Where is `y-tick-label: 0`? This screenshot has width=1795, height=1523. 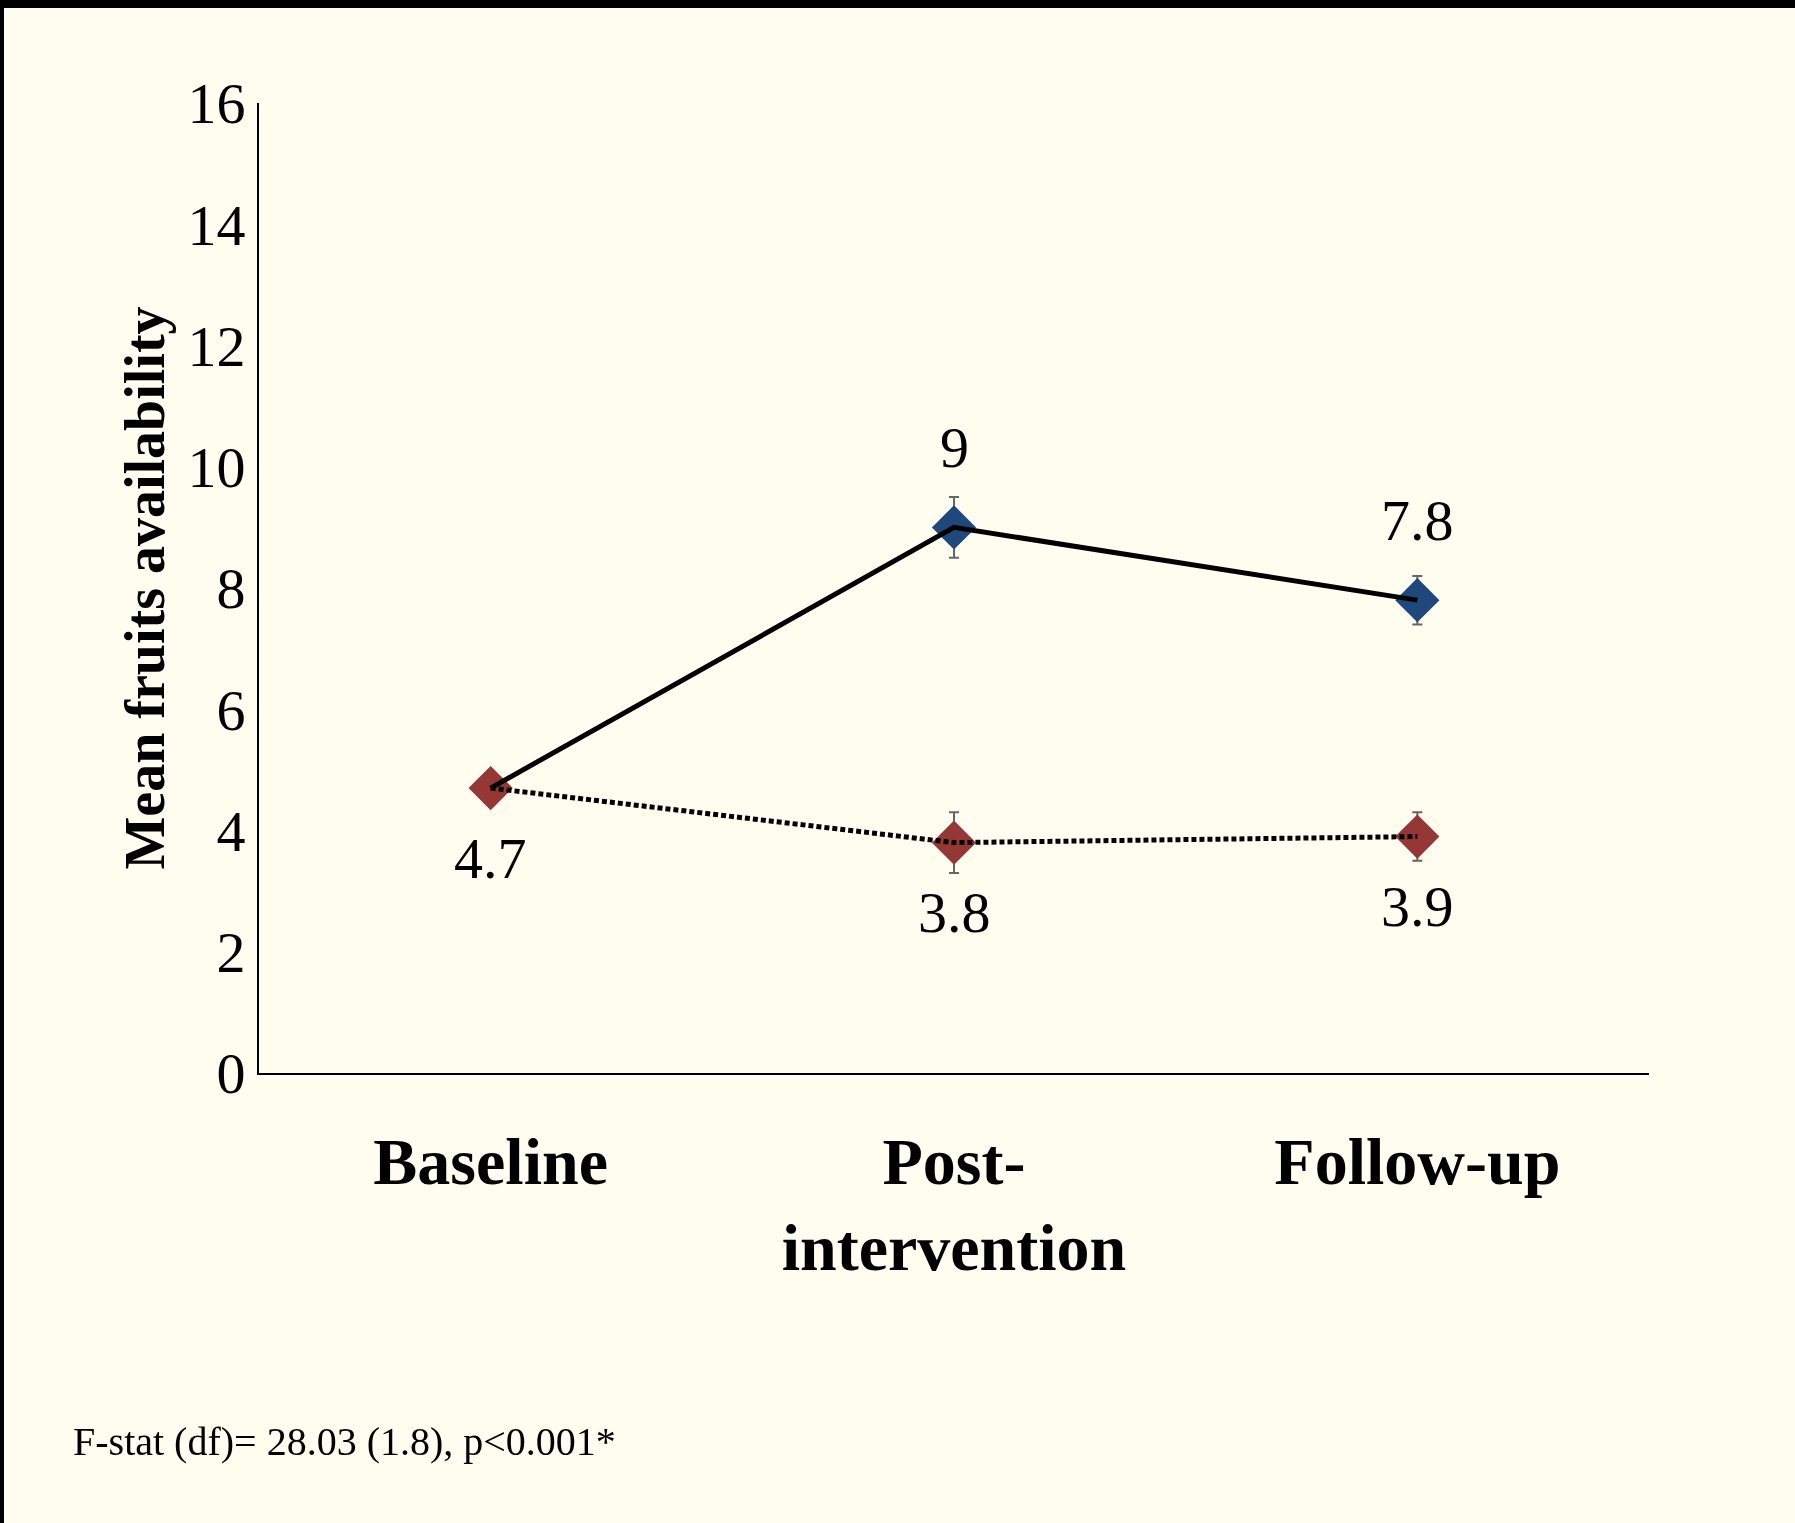
y-tick-label: 0 is located at coordinates (231, 1074).